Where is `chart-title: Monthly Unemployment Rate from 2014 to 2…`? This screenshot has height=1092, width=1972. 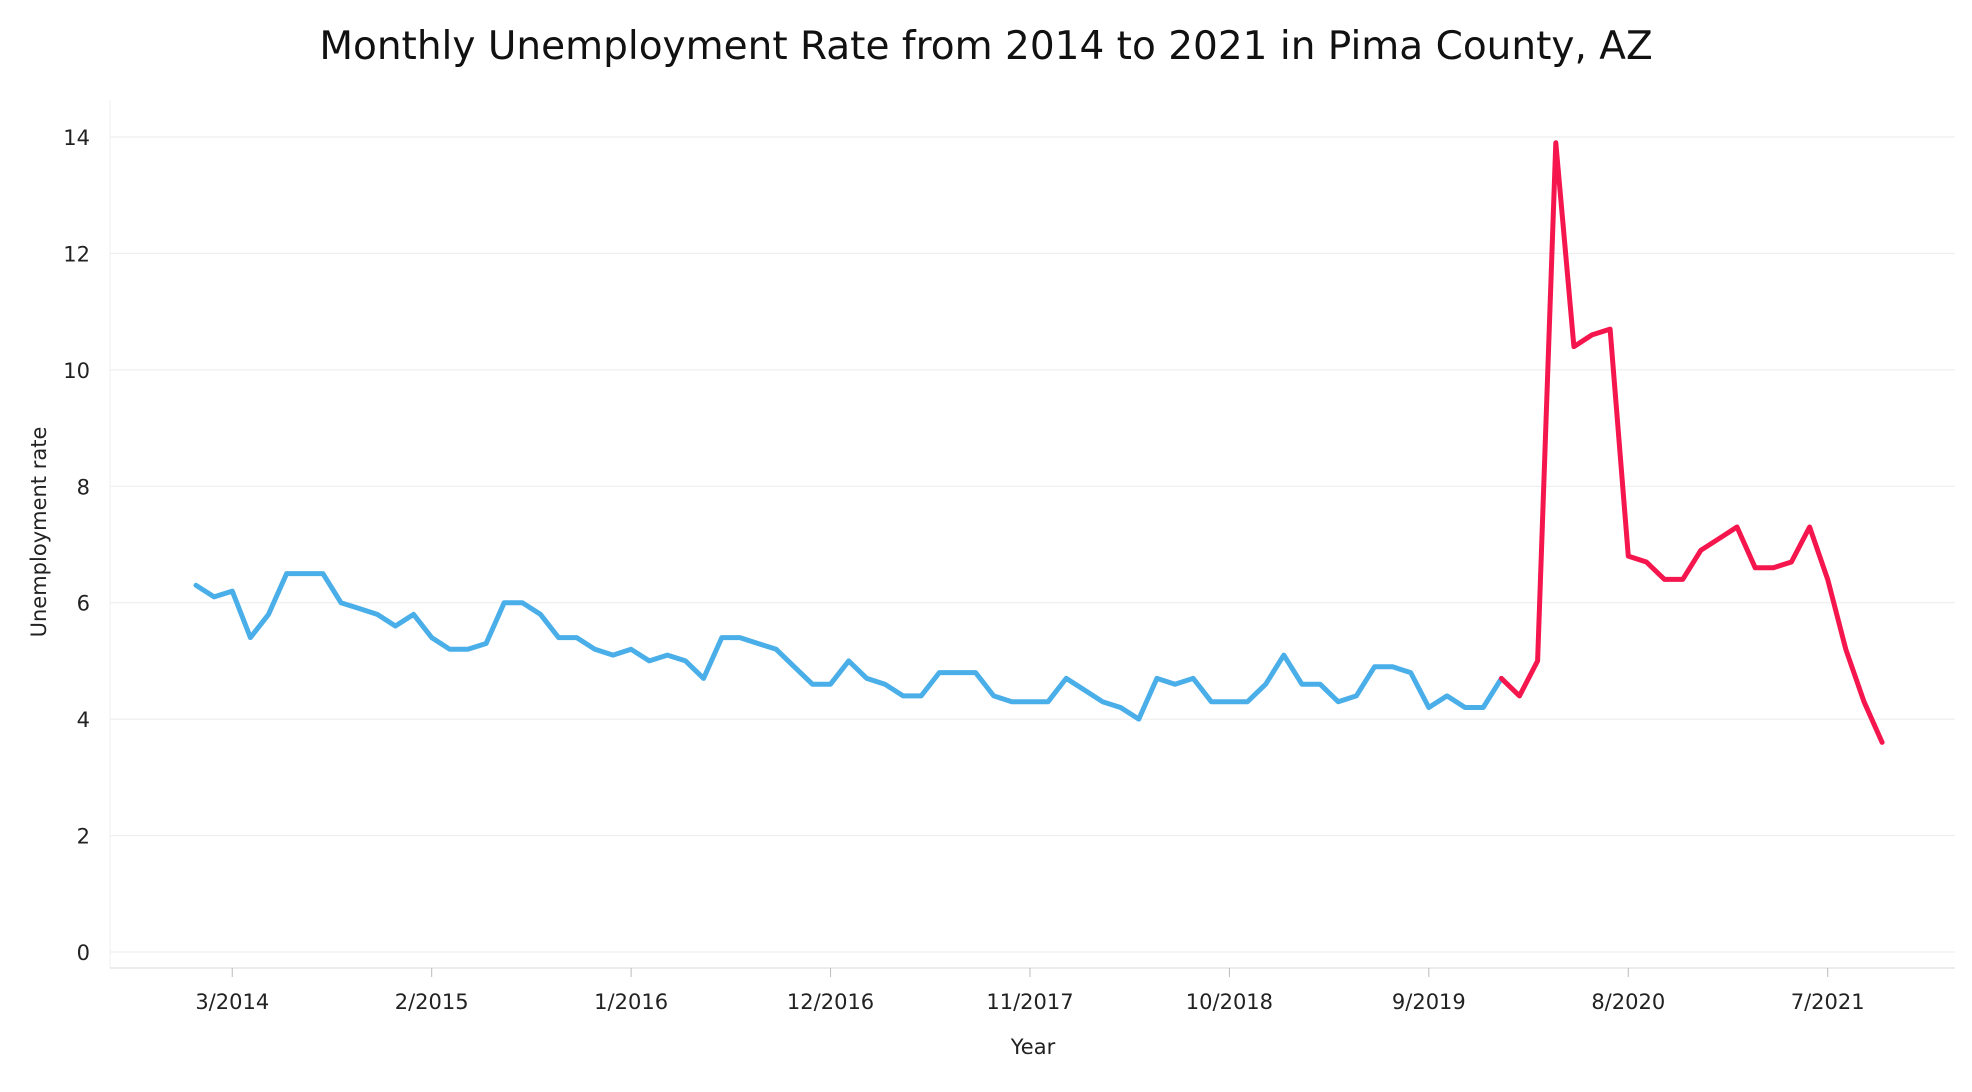 chart-title: Monthly Unemployment Rate from 2014 to 2… is located at coordinates (986, 46).